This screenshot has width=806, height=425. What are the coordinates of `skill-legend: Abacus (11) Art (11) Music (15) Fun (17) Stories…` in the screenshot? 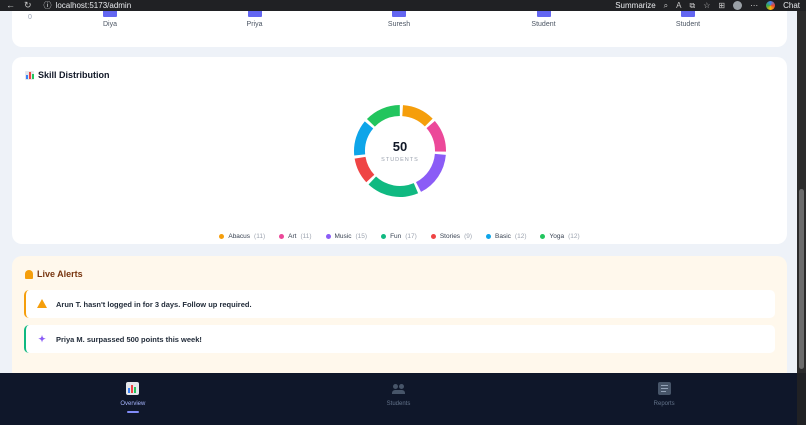 It's located at (399, 236).